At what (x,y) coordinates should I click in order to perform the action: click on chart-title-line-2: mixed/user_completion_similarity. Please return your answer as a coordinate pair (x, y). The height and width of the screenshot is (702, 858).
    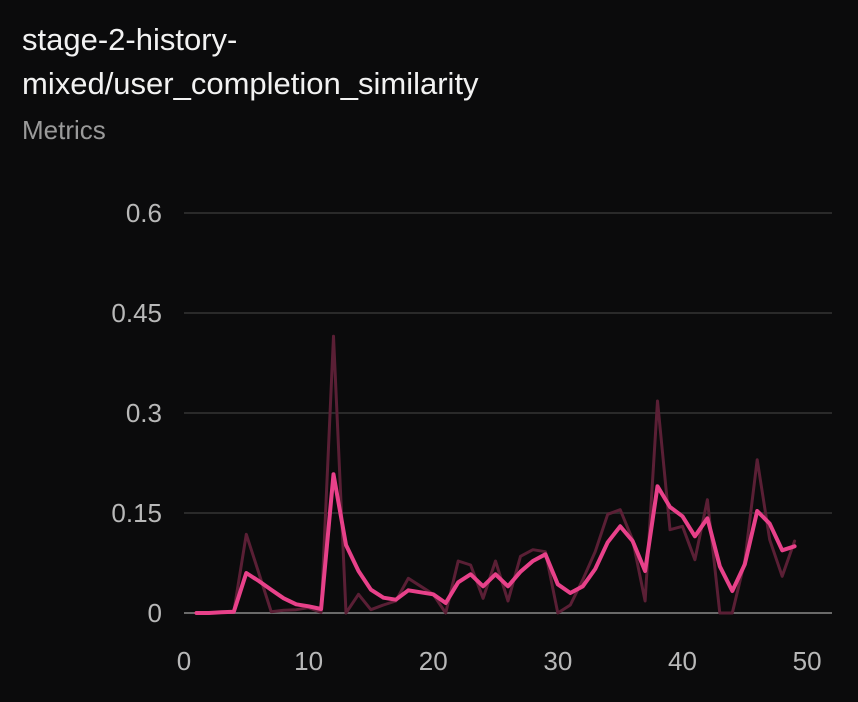
    Looking at the image, I should click on (250, 83).